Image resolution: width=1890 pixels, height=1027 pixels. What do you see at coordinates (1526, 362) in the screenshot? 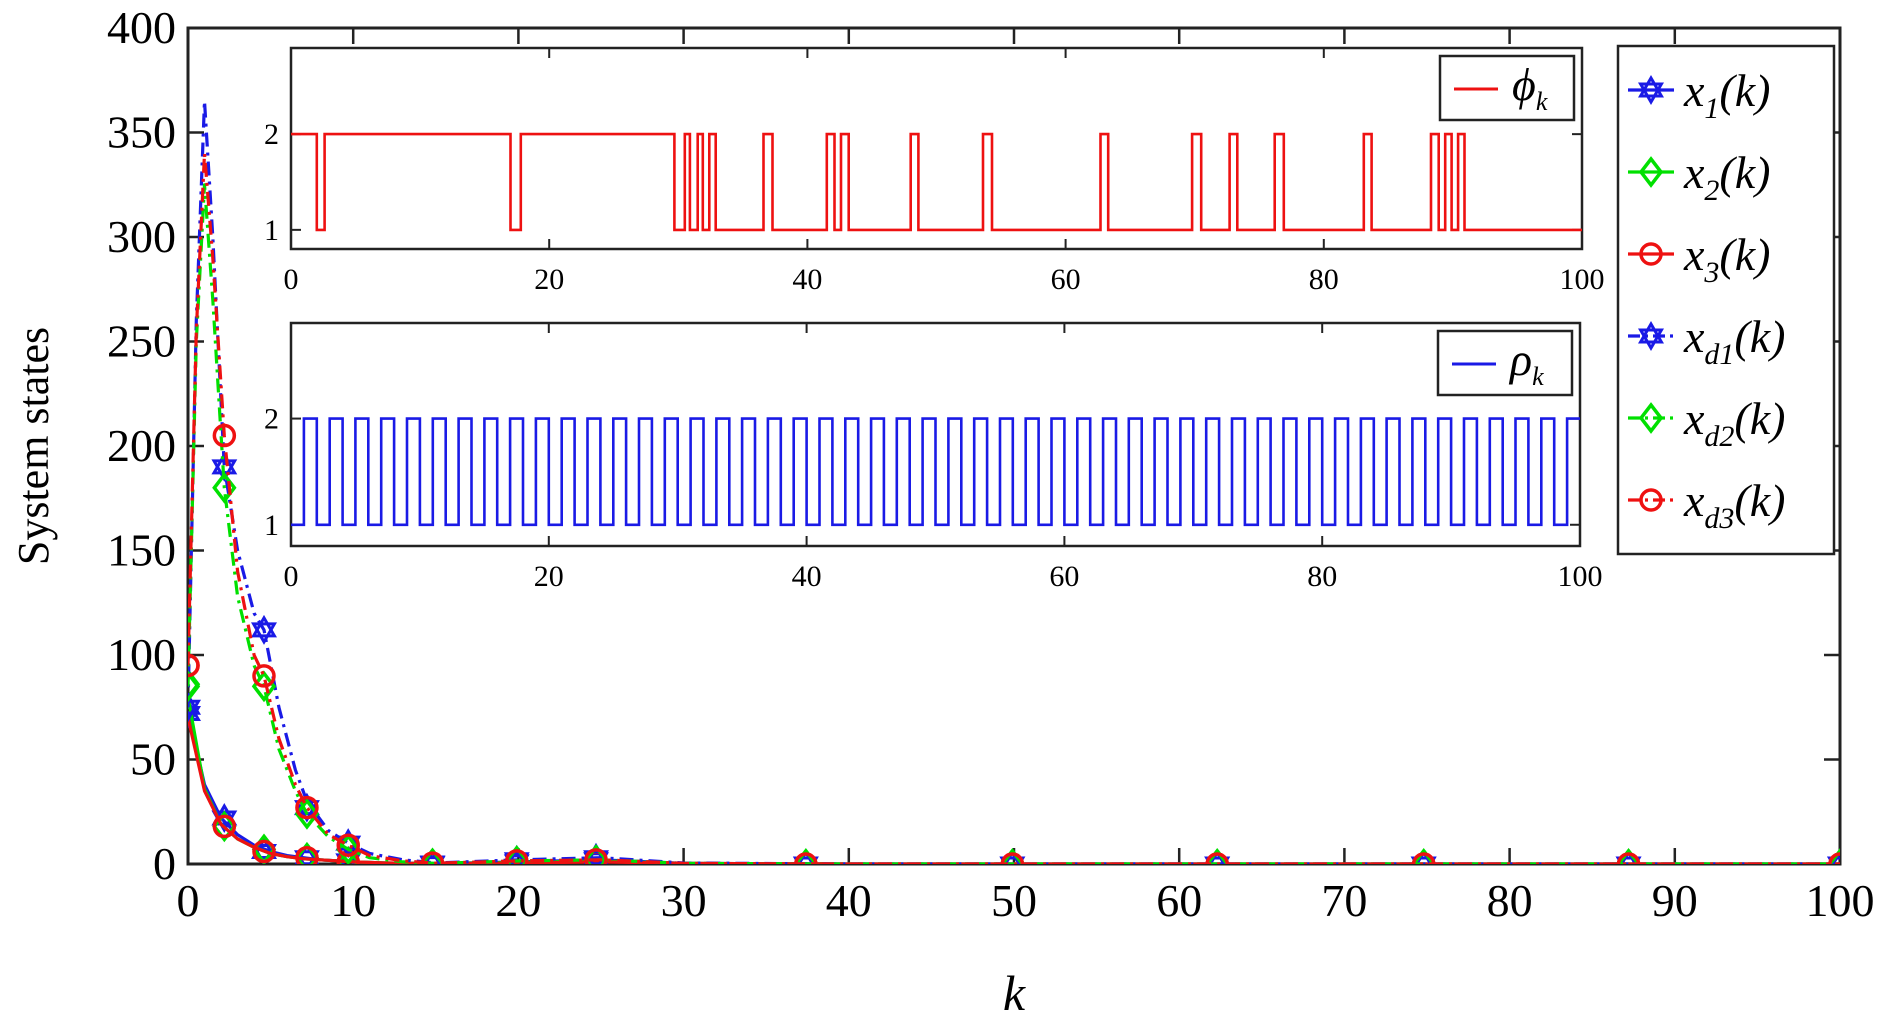
I see `inset-legend-label-rho_k: ρk` at bounding box center [1526, 362].